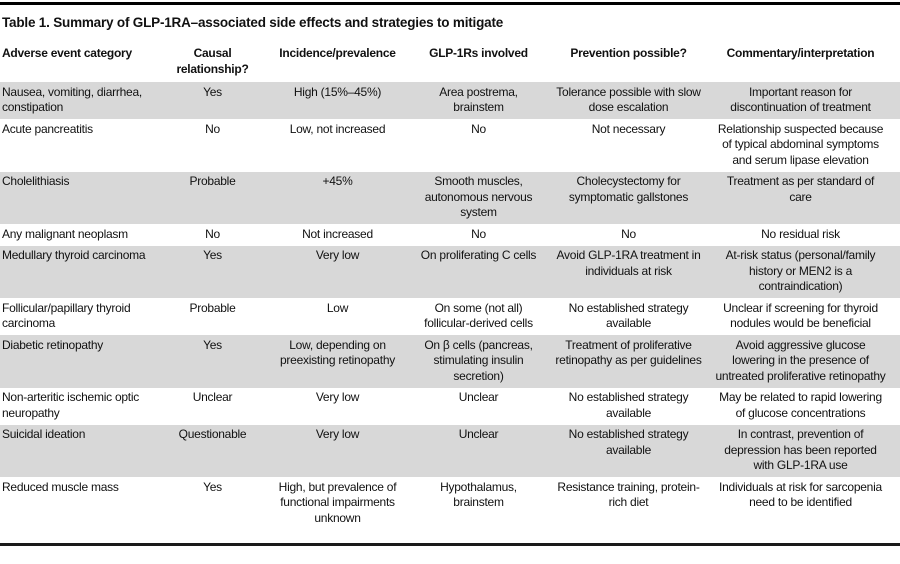 This screenshot has width=900, height=564. Describe the element at coordinates (478, 494) in the screenshot. I see `table-cell: Hypothalamus, brainstem` at that location.